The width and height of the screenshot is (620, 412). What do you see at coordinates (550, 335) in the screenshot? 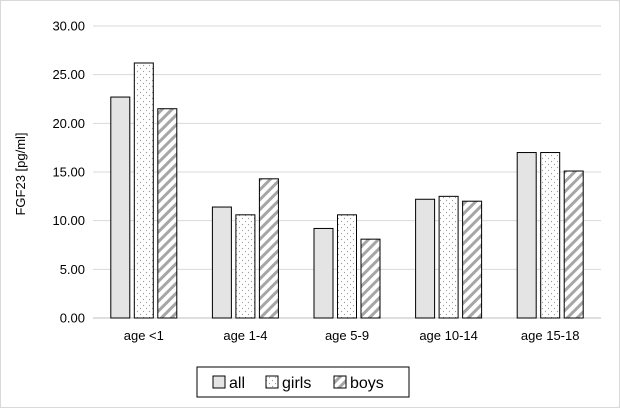
I see `x-category-label: age 15-18` at bounding box center [550, 335].